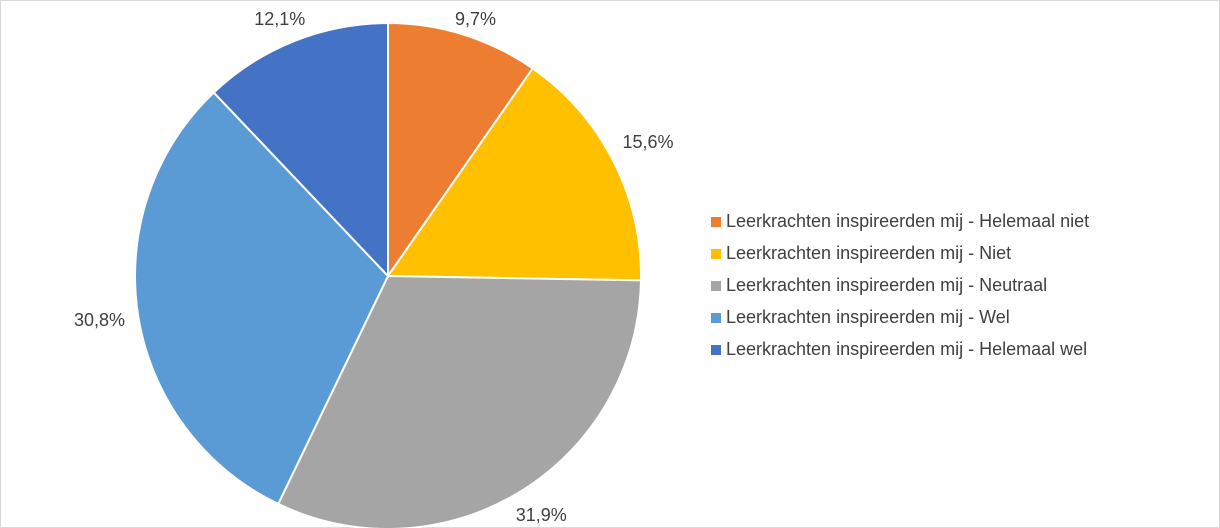 The width and height of the screenshot is (1220, 528). Describe the element at coordinates (648, 142) in the screenshot. I see `data-label: 15,6%` at that location.